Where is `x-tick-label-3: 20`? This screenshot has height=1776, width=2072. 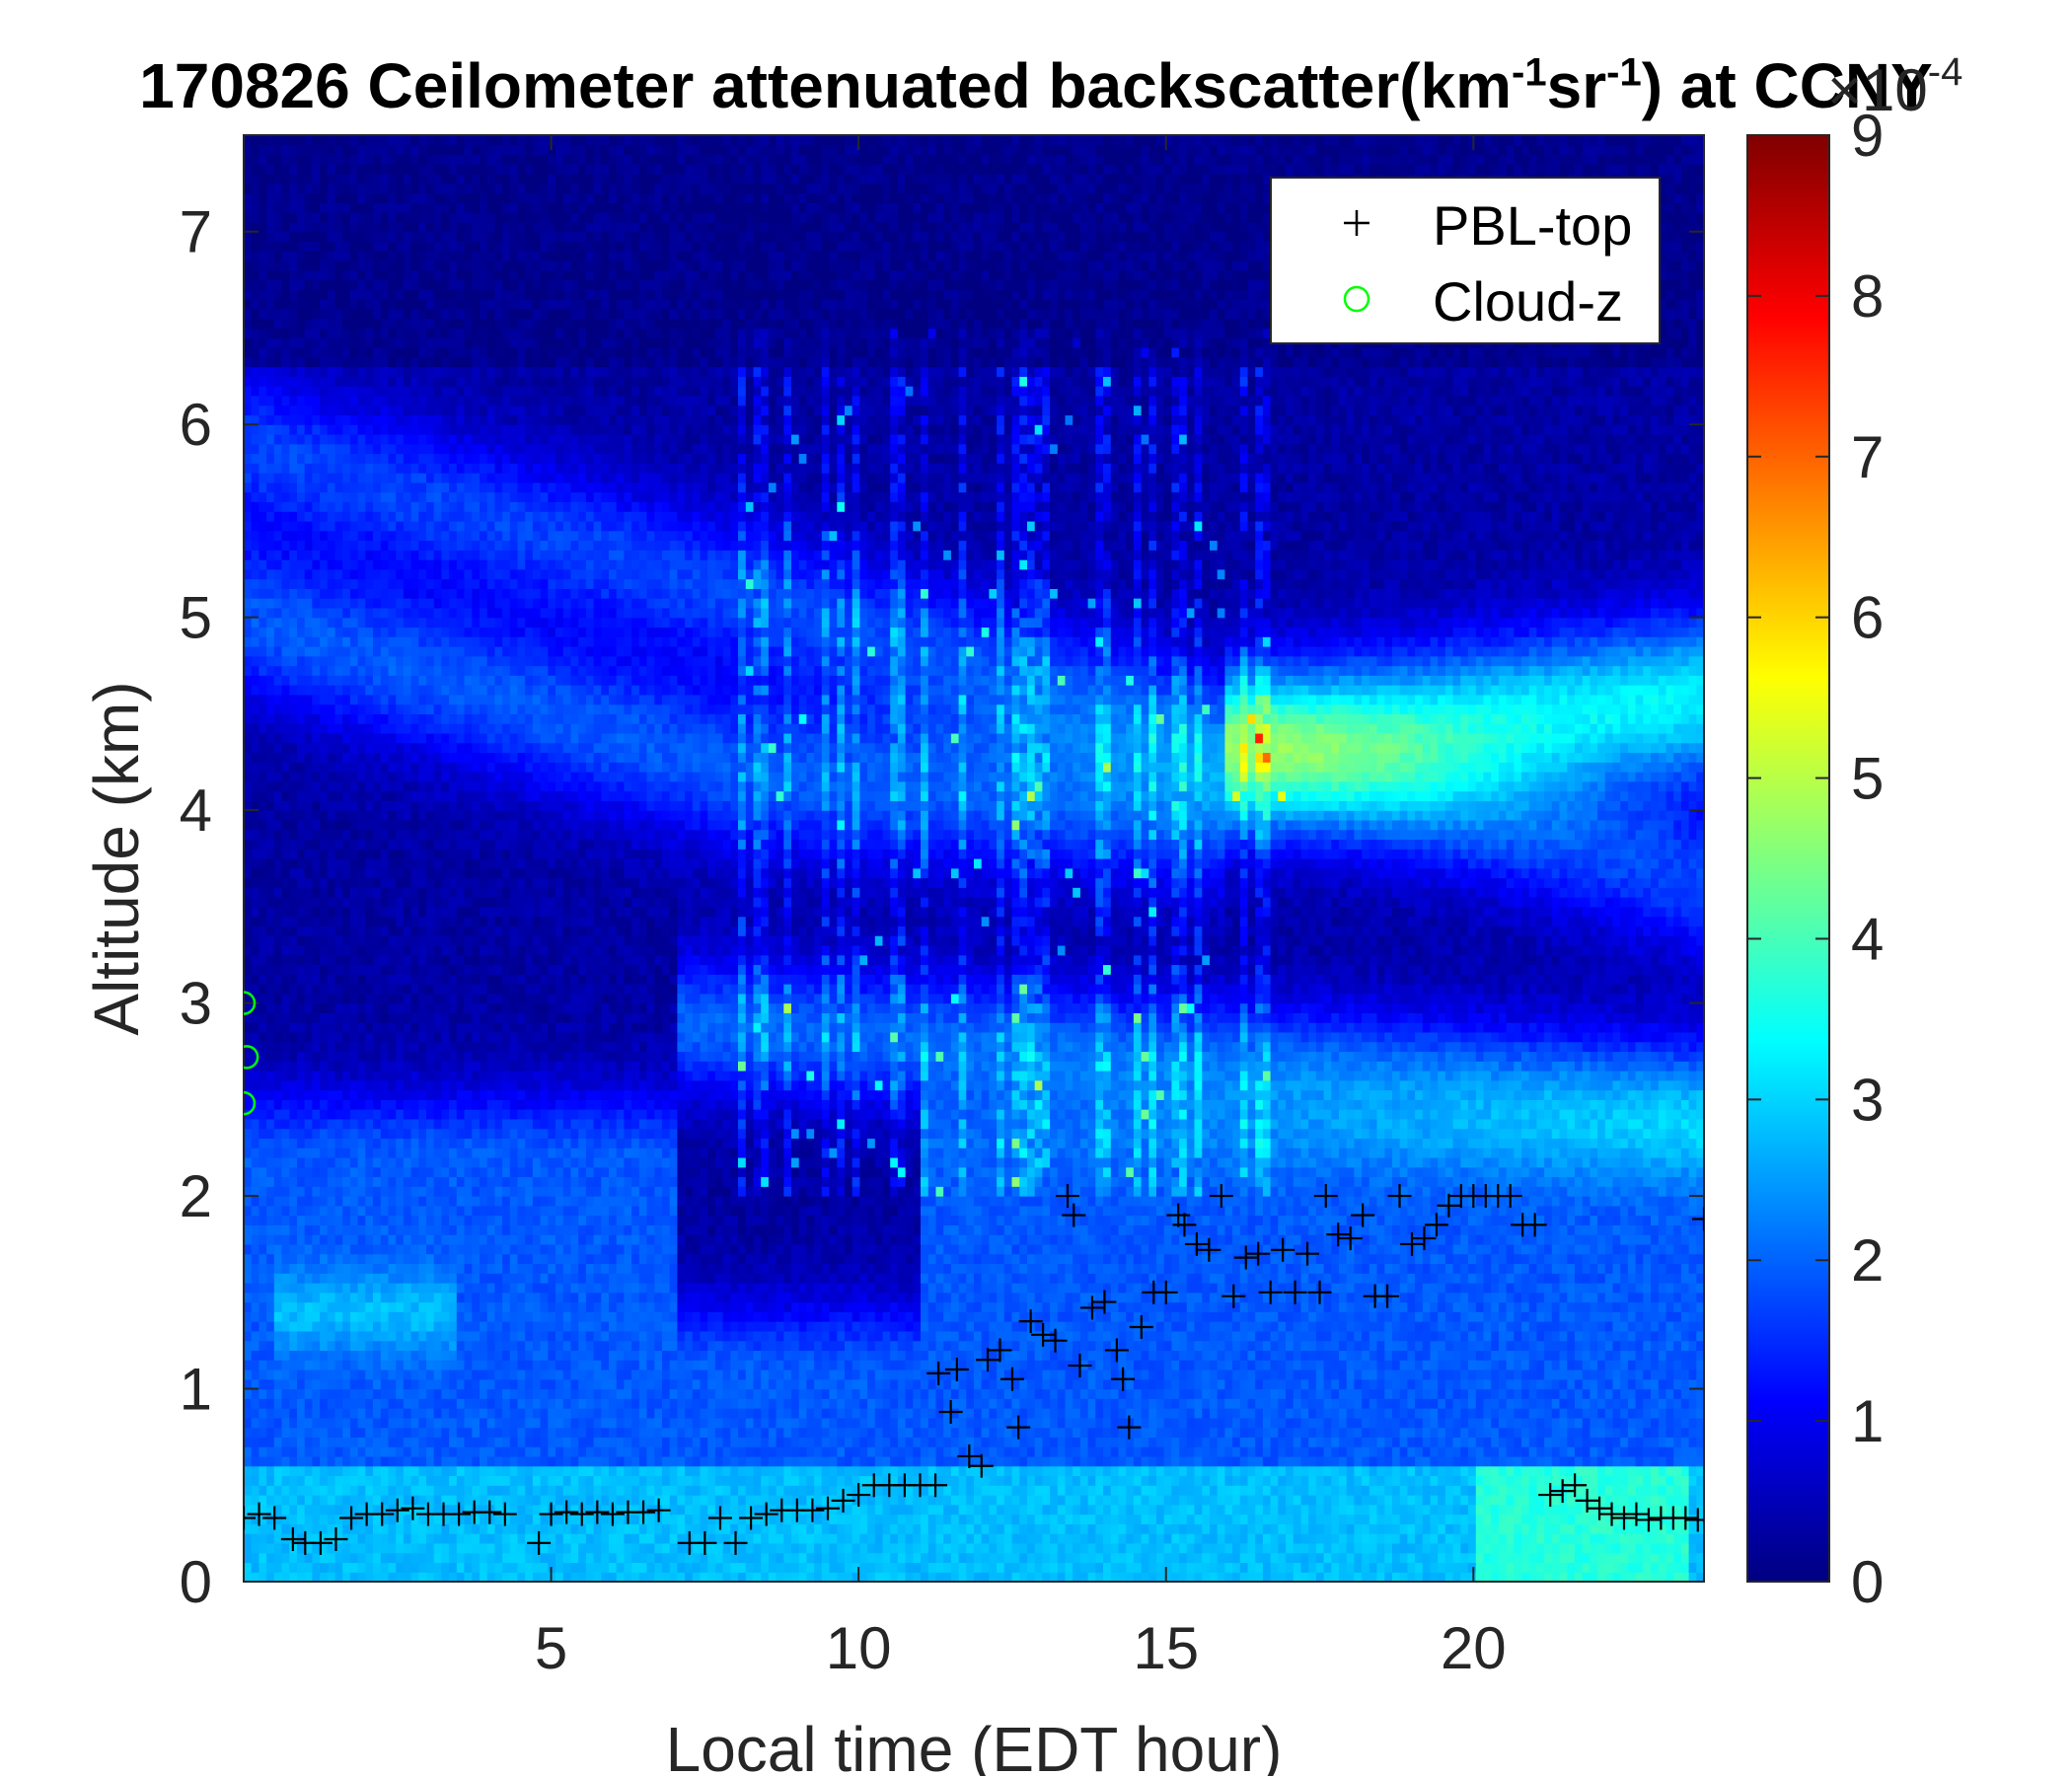
x-tick-label-3: 20 is located at coordinates (1474, 1648).